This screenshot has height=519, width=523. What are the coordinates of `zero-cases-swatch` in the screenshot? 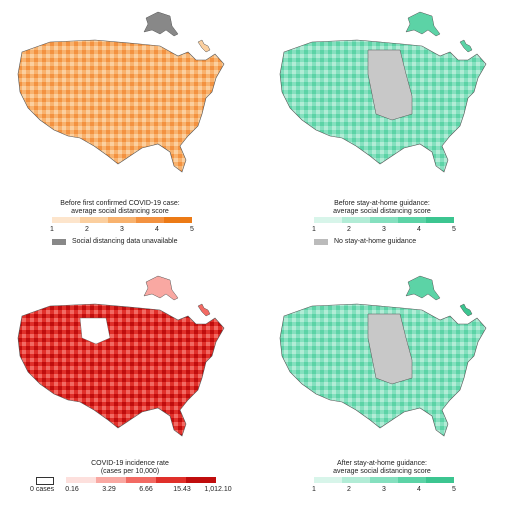 It's located at (45, 481).